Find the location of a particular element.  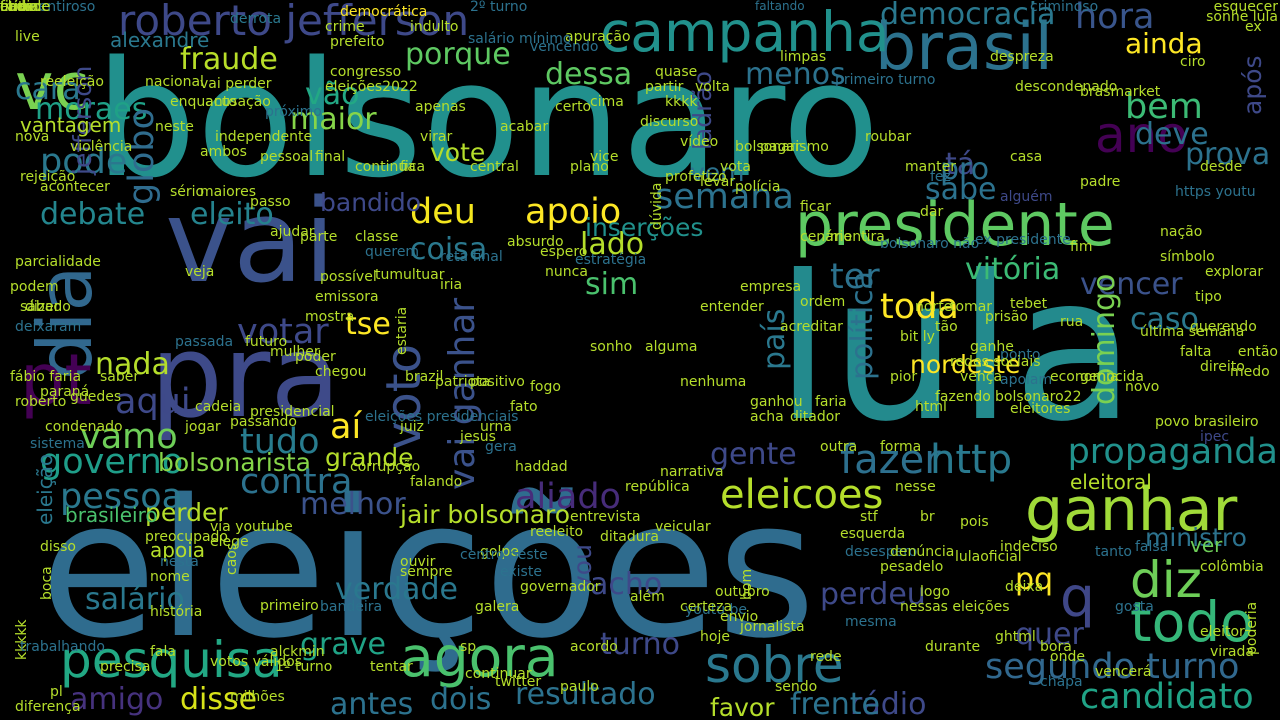

word-apuracao: apuração is located at coordinates (598, 37).